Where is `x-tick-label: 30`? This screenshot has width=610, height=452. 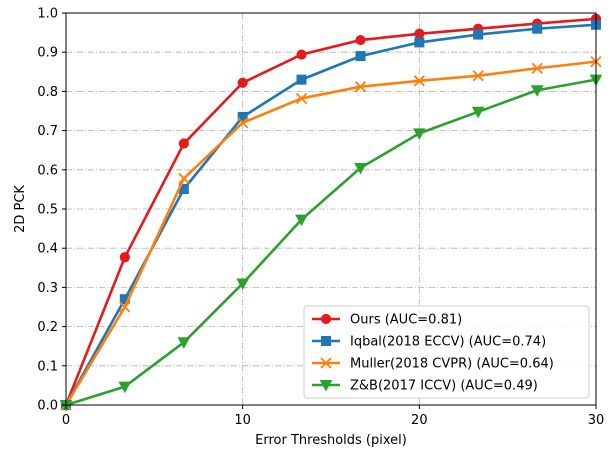
x-tick-label: 30 is located at coordinates (596, 420).